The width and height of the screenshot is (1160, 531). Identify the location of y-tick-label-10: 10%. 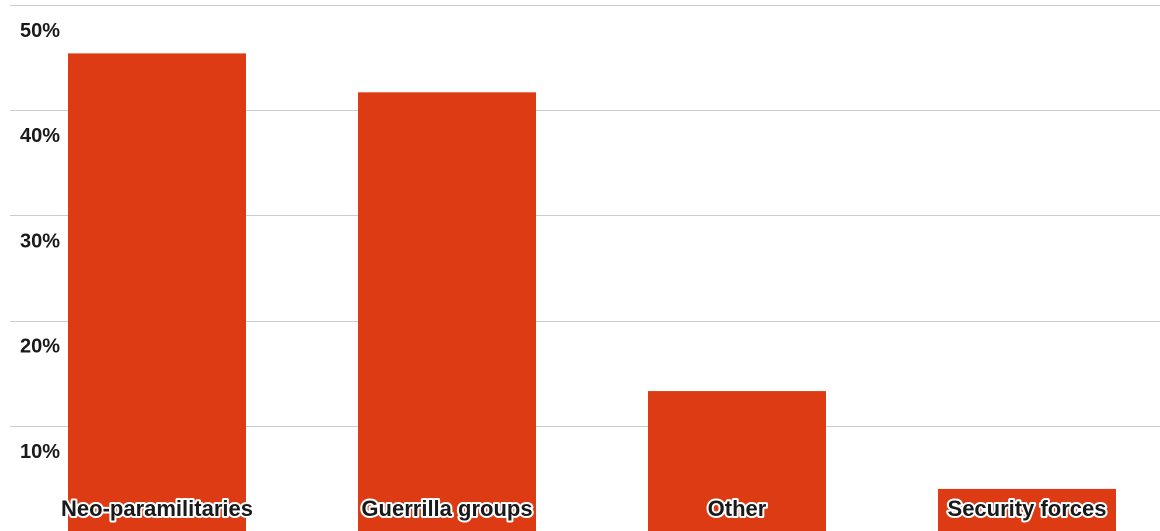
(40, 452).